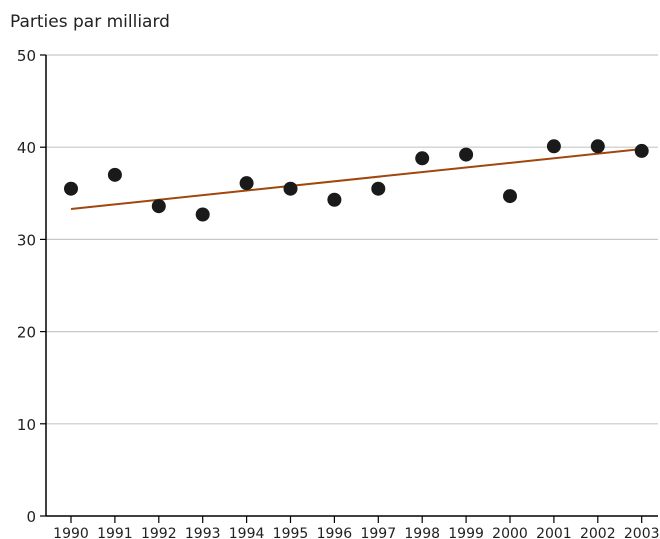 The image size is (660, 539). What do you see at coordinates (26, 56) in the screenshot?
I see `y-tick-label: 50` at bounding box center [26, 56].